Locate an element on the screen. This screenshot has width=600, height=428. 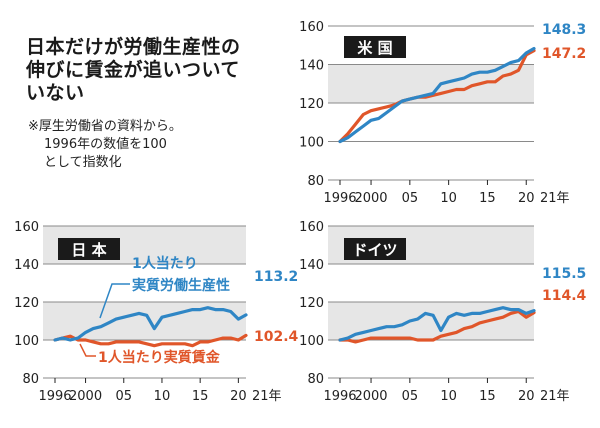
country-label-japan: 日 本 is located at coordinates (89, 249).